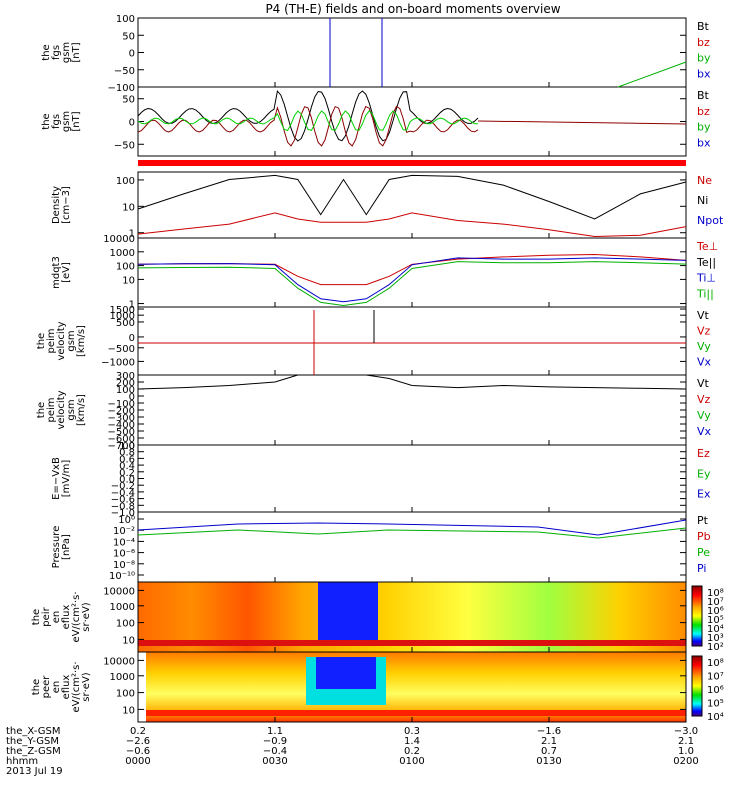  What do you see at coordinates (703, 552) in the screenshot?
I see `legend-entry: Pe` at bounding box center [703, 552].